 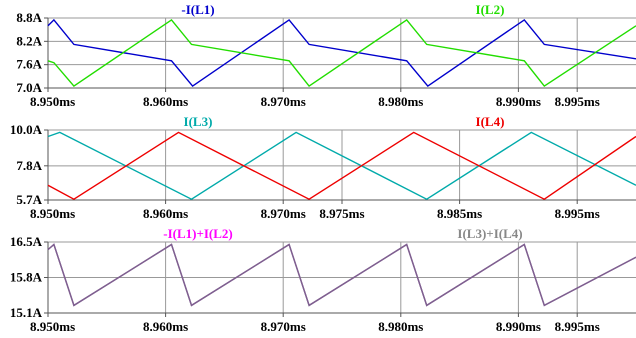 I want to click on x-tick-label: 8.975ms, so click(x=341, y=213).